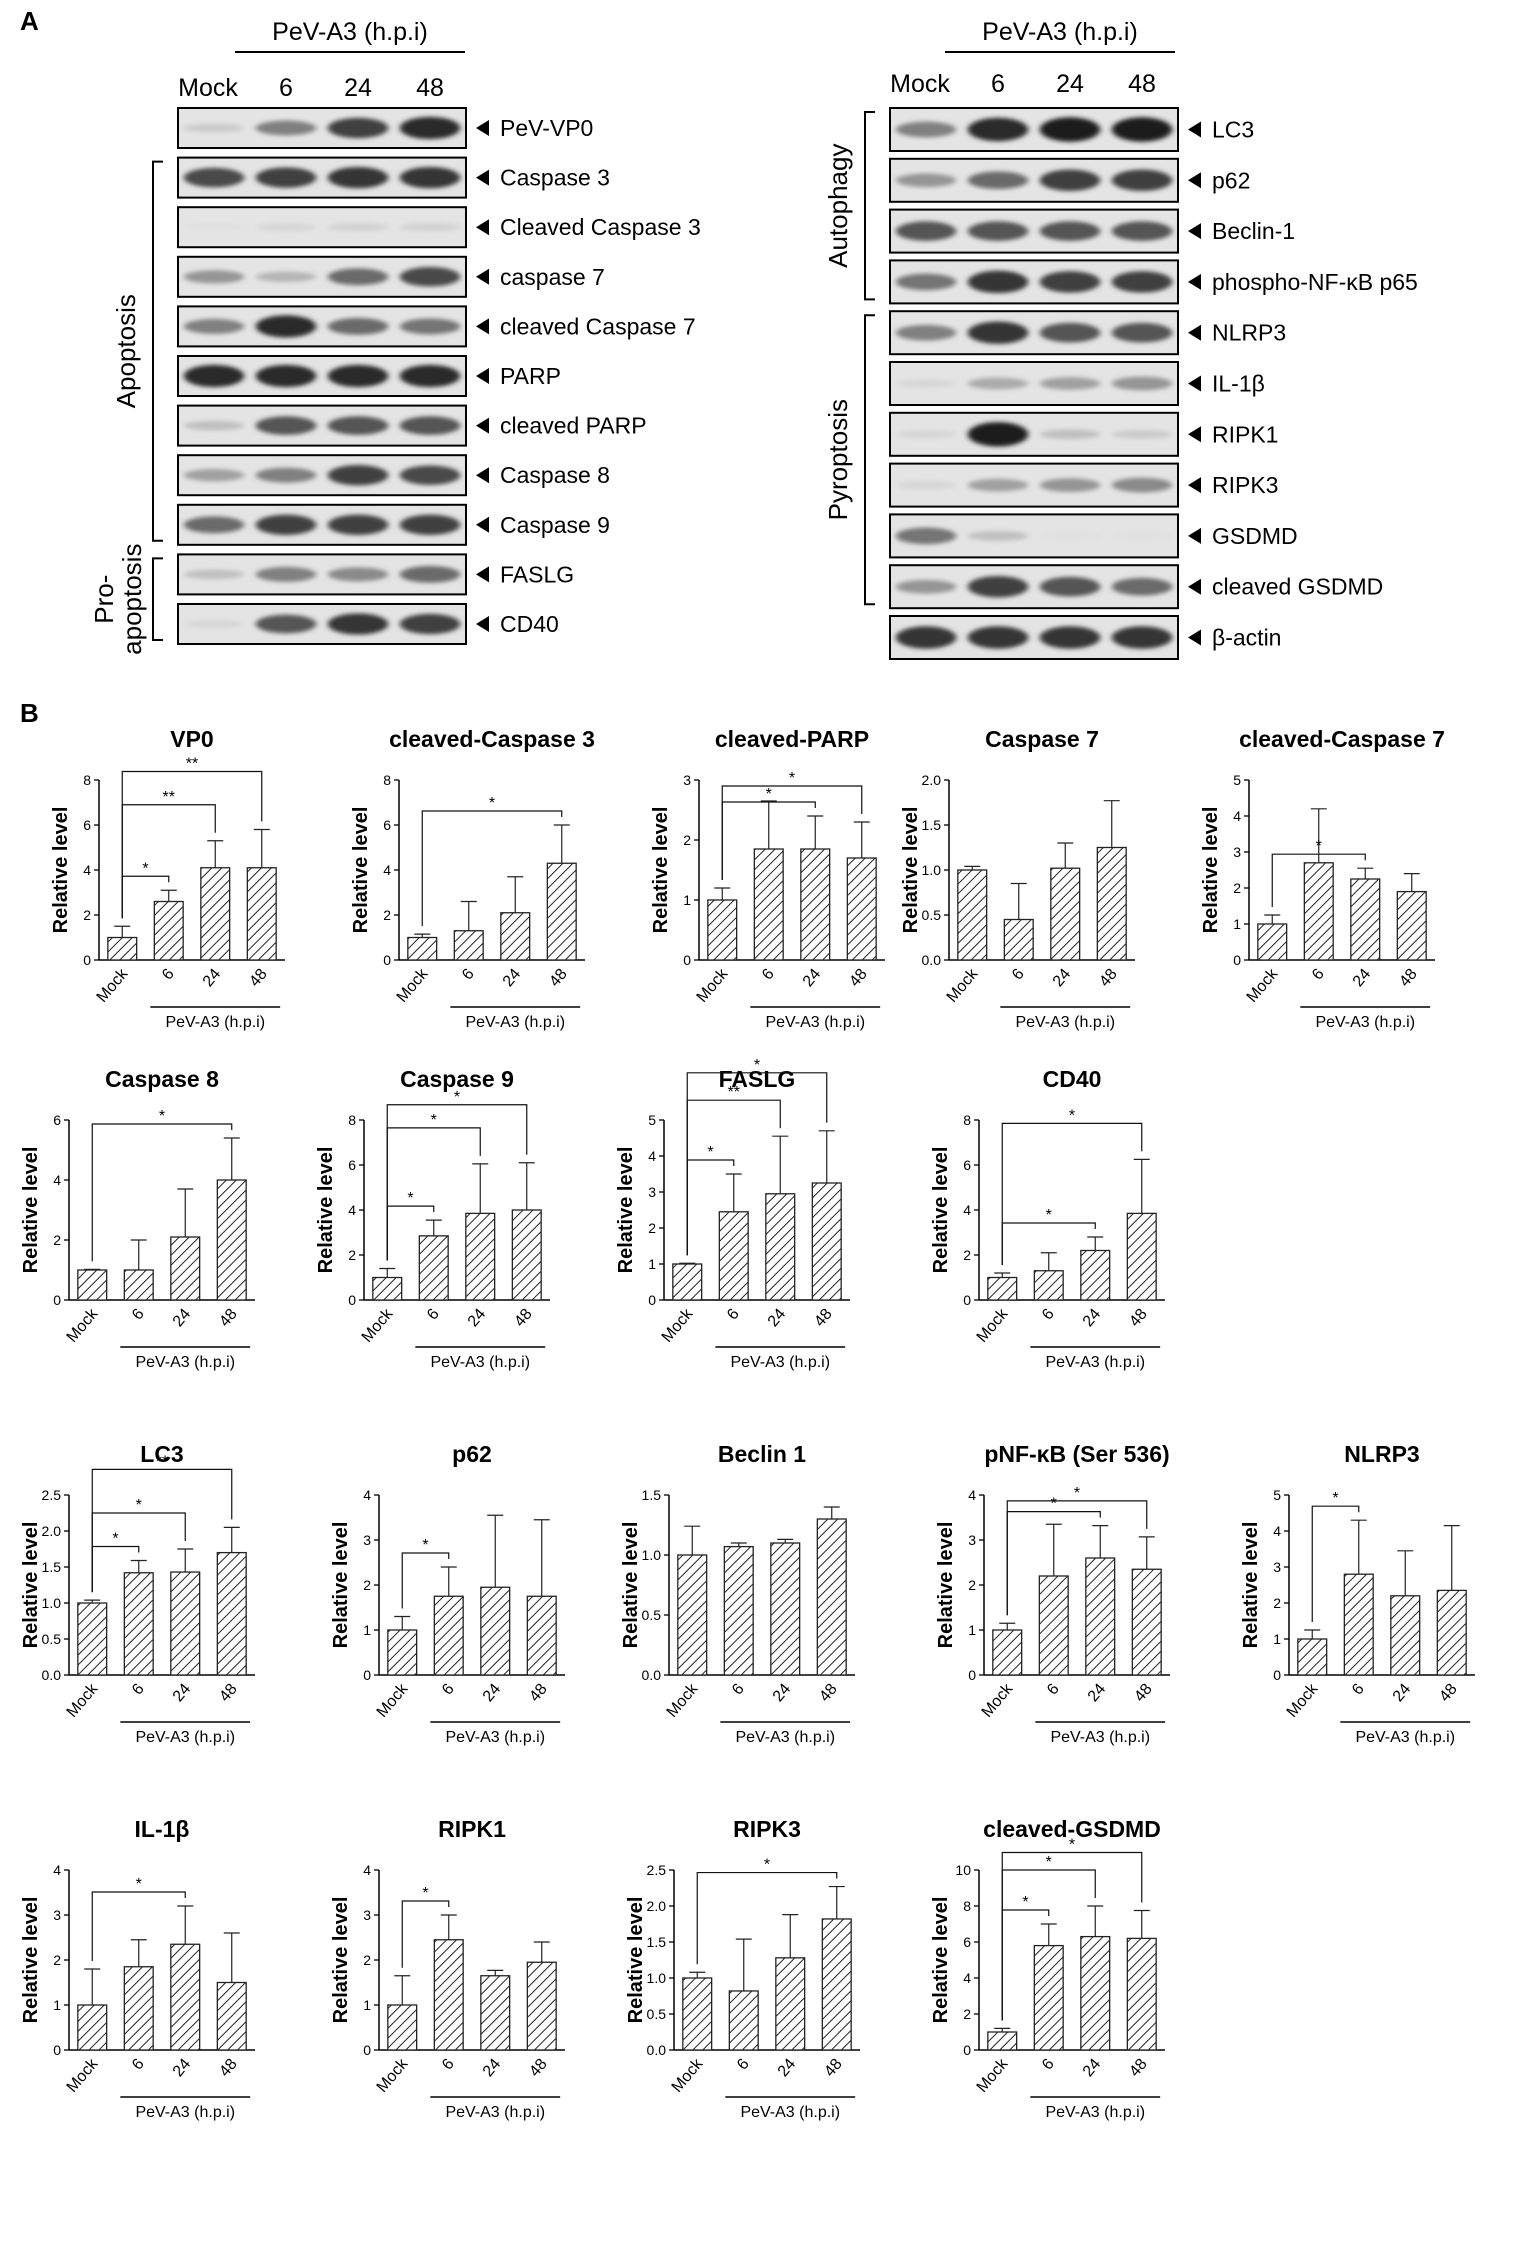  I want to click on significance-mark: **, so click(162, 1461).